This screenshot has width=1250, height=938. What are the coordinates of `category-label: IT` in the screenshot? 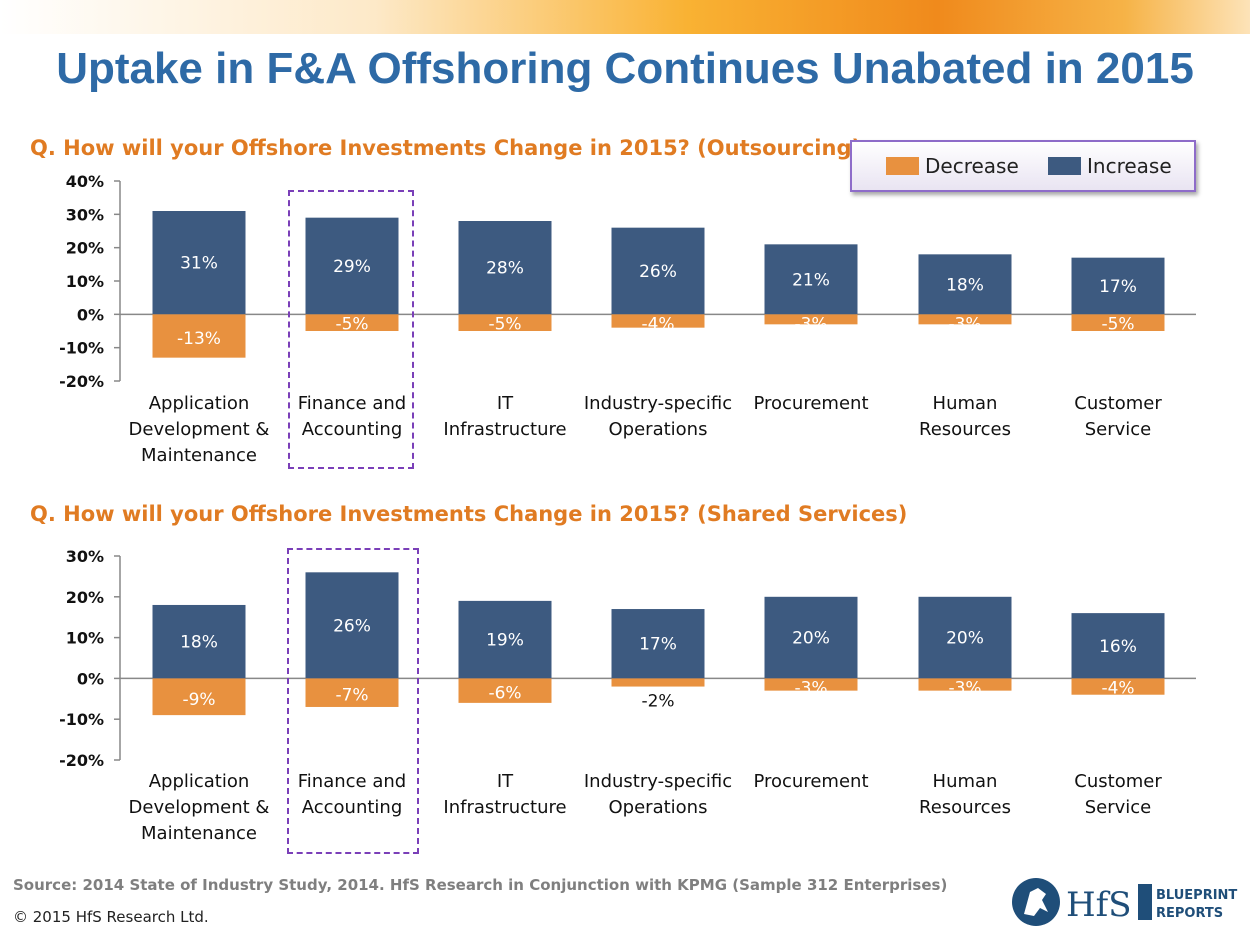 It's located at (505, 781).